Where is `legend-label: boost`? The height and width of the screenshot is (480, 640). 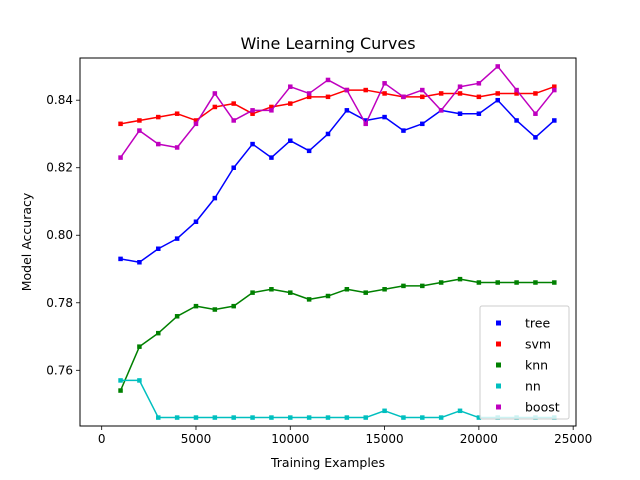
legend-label: boost is located at coordinates (542, 407).